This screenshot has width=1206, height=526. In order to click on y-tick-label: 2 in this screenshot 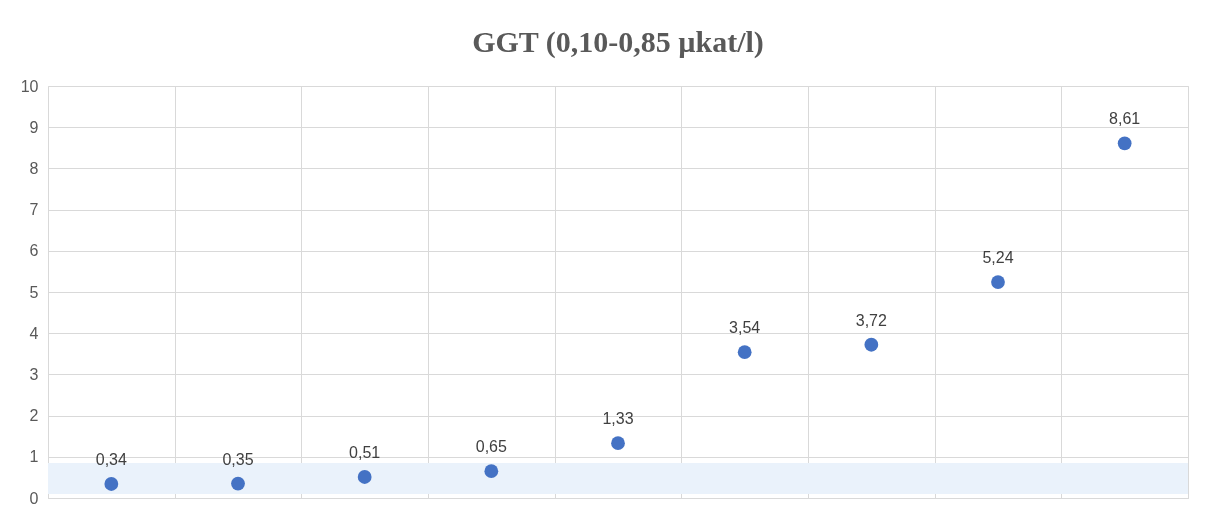, I will do `click(34, 416)`.